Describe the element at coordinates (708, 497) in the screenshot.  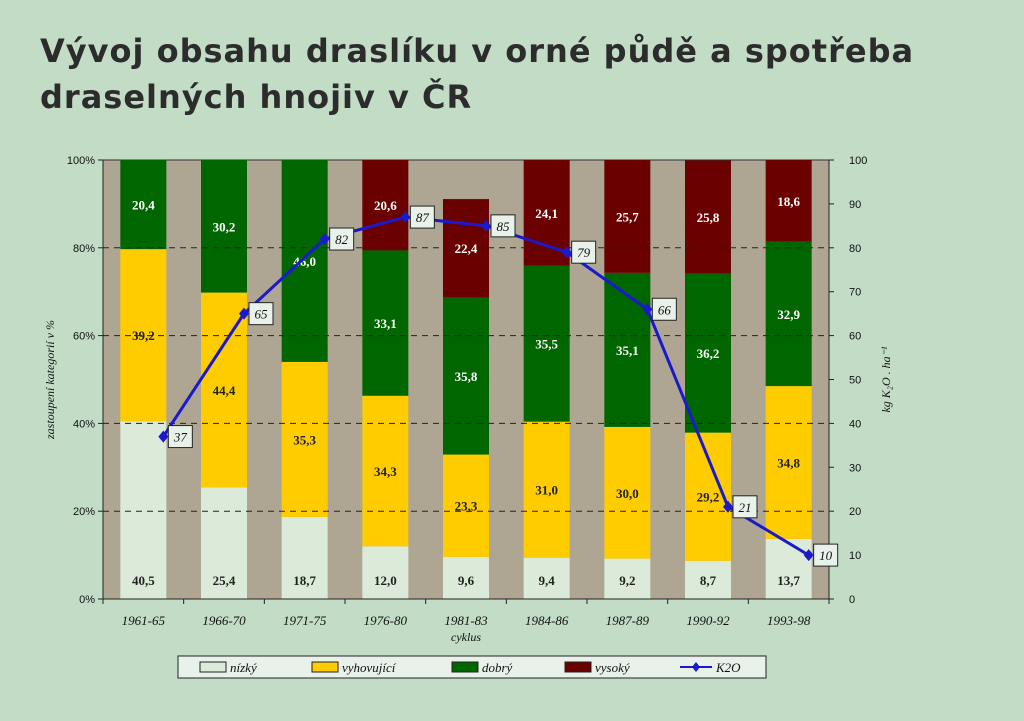
I see `bar-value-label: 29,2` at that location.